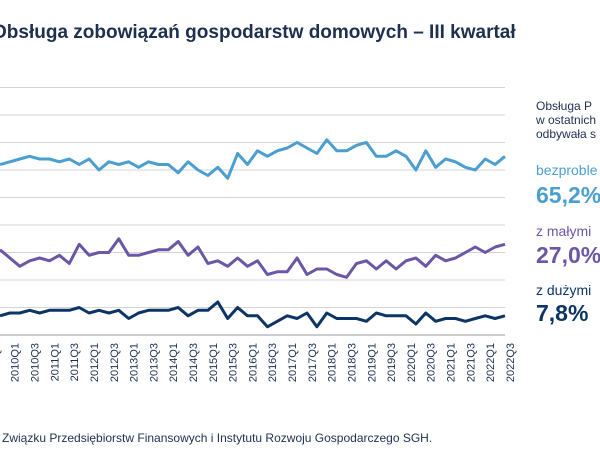  Describe the element at coordinates (1, 362) in the screenshot. I see `x-tick-label: 2009Q3` at that location.